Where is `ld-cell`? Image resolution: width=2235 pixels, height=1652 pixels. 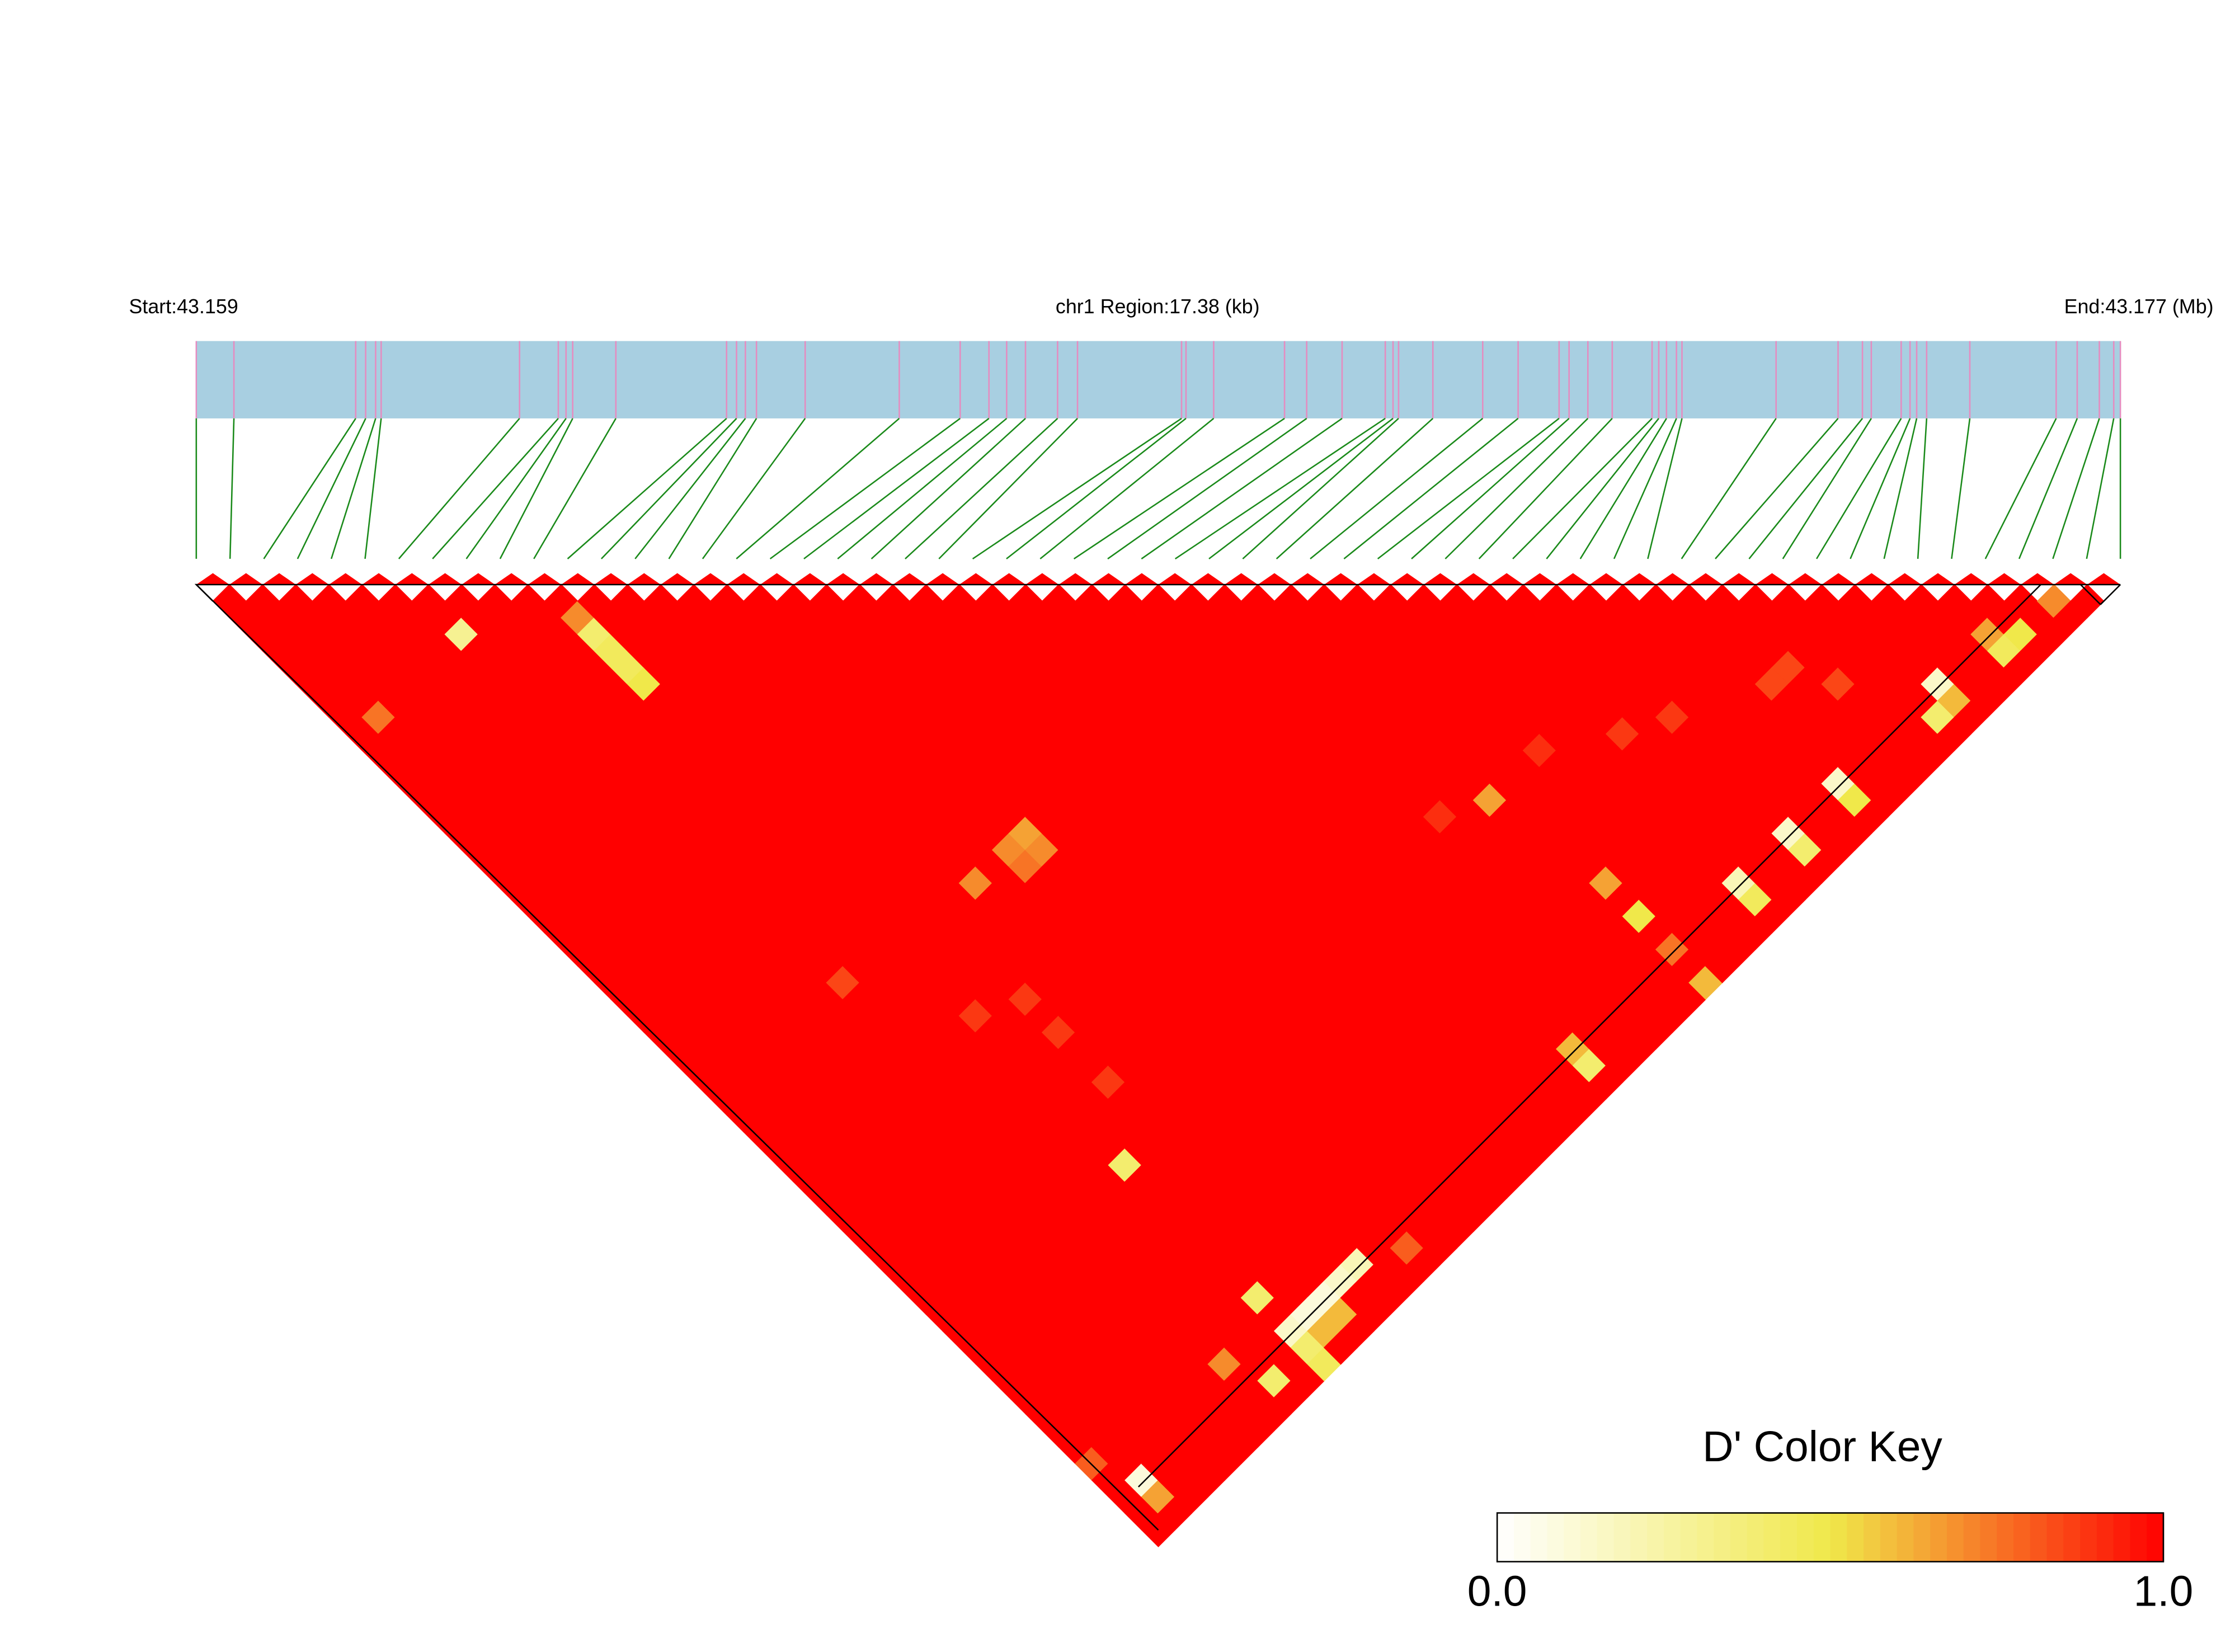 ld-cell is located at coordinates (2087, 601).